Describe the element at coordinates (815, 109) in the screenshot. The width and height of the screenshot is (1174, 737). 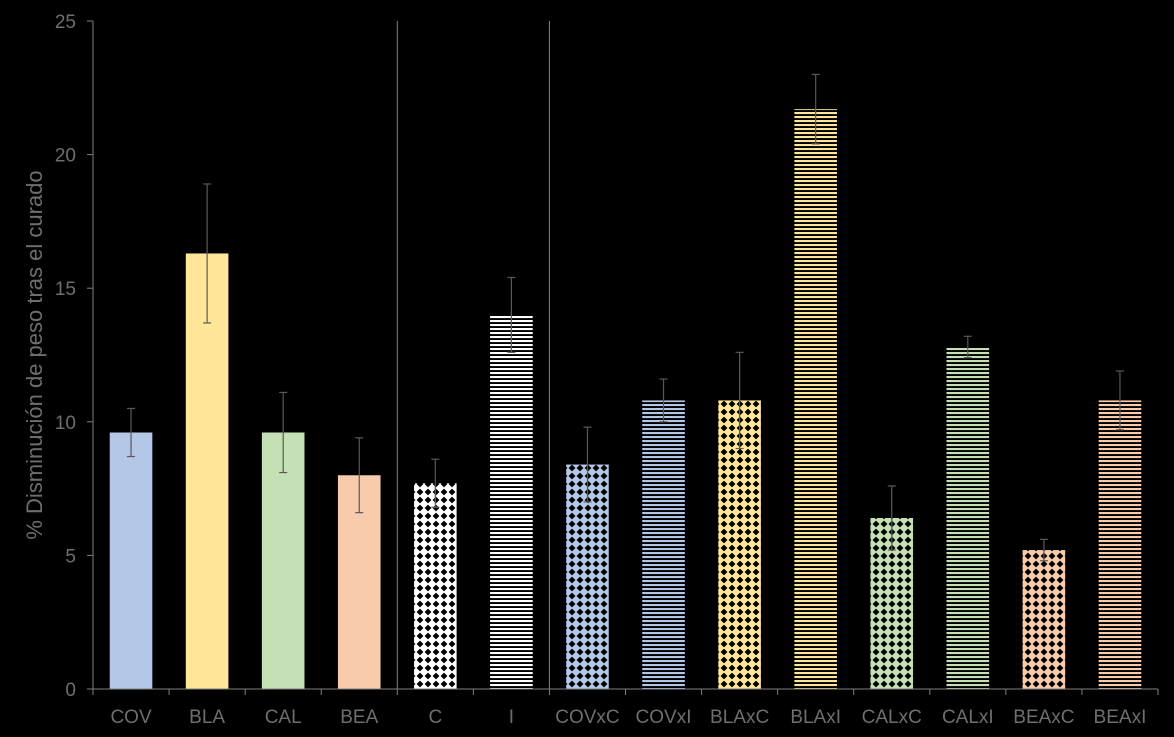
I see `error-bar-blaxi` at that location.